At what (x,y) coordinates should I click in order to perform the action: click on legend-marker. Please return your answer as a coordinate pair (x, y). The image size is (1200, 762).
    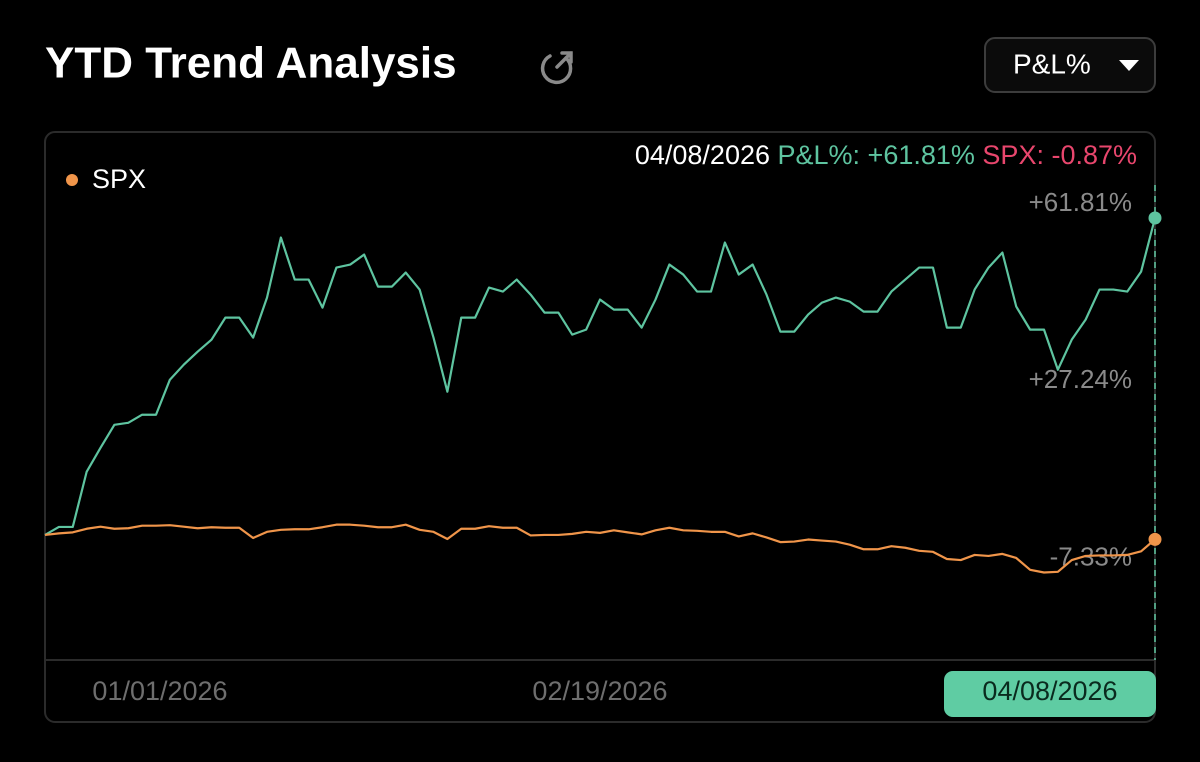
    Looking at the image, I should click on (72, 180).